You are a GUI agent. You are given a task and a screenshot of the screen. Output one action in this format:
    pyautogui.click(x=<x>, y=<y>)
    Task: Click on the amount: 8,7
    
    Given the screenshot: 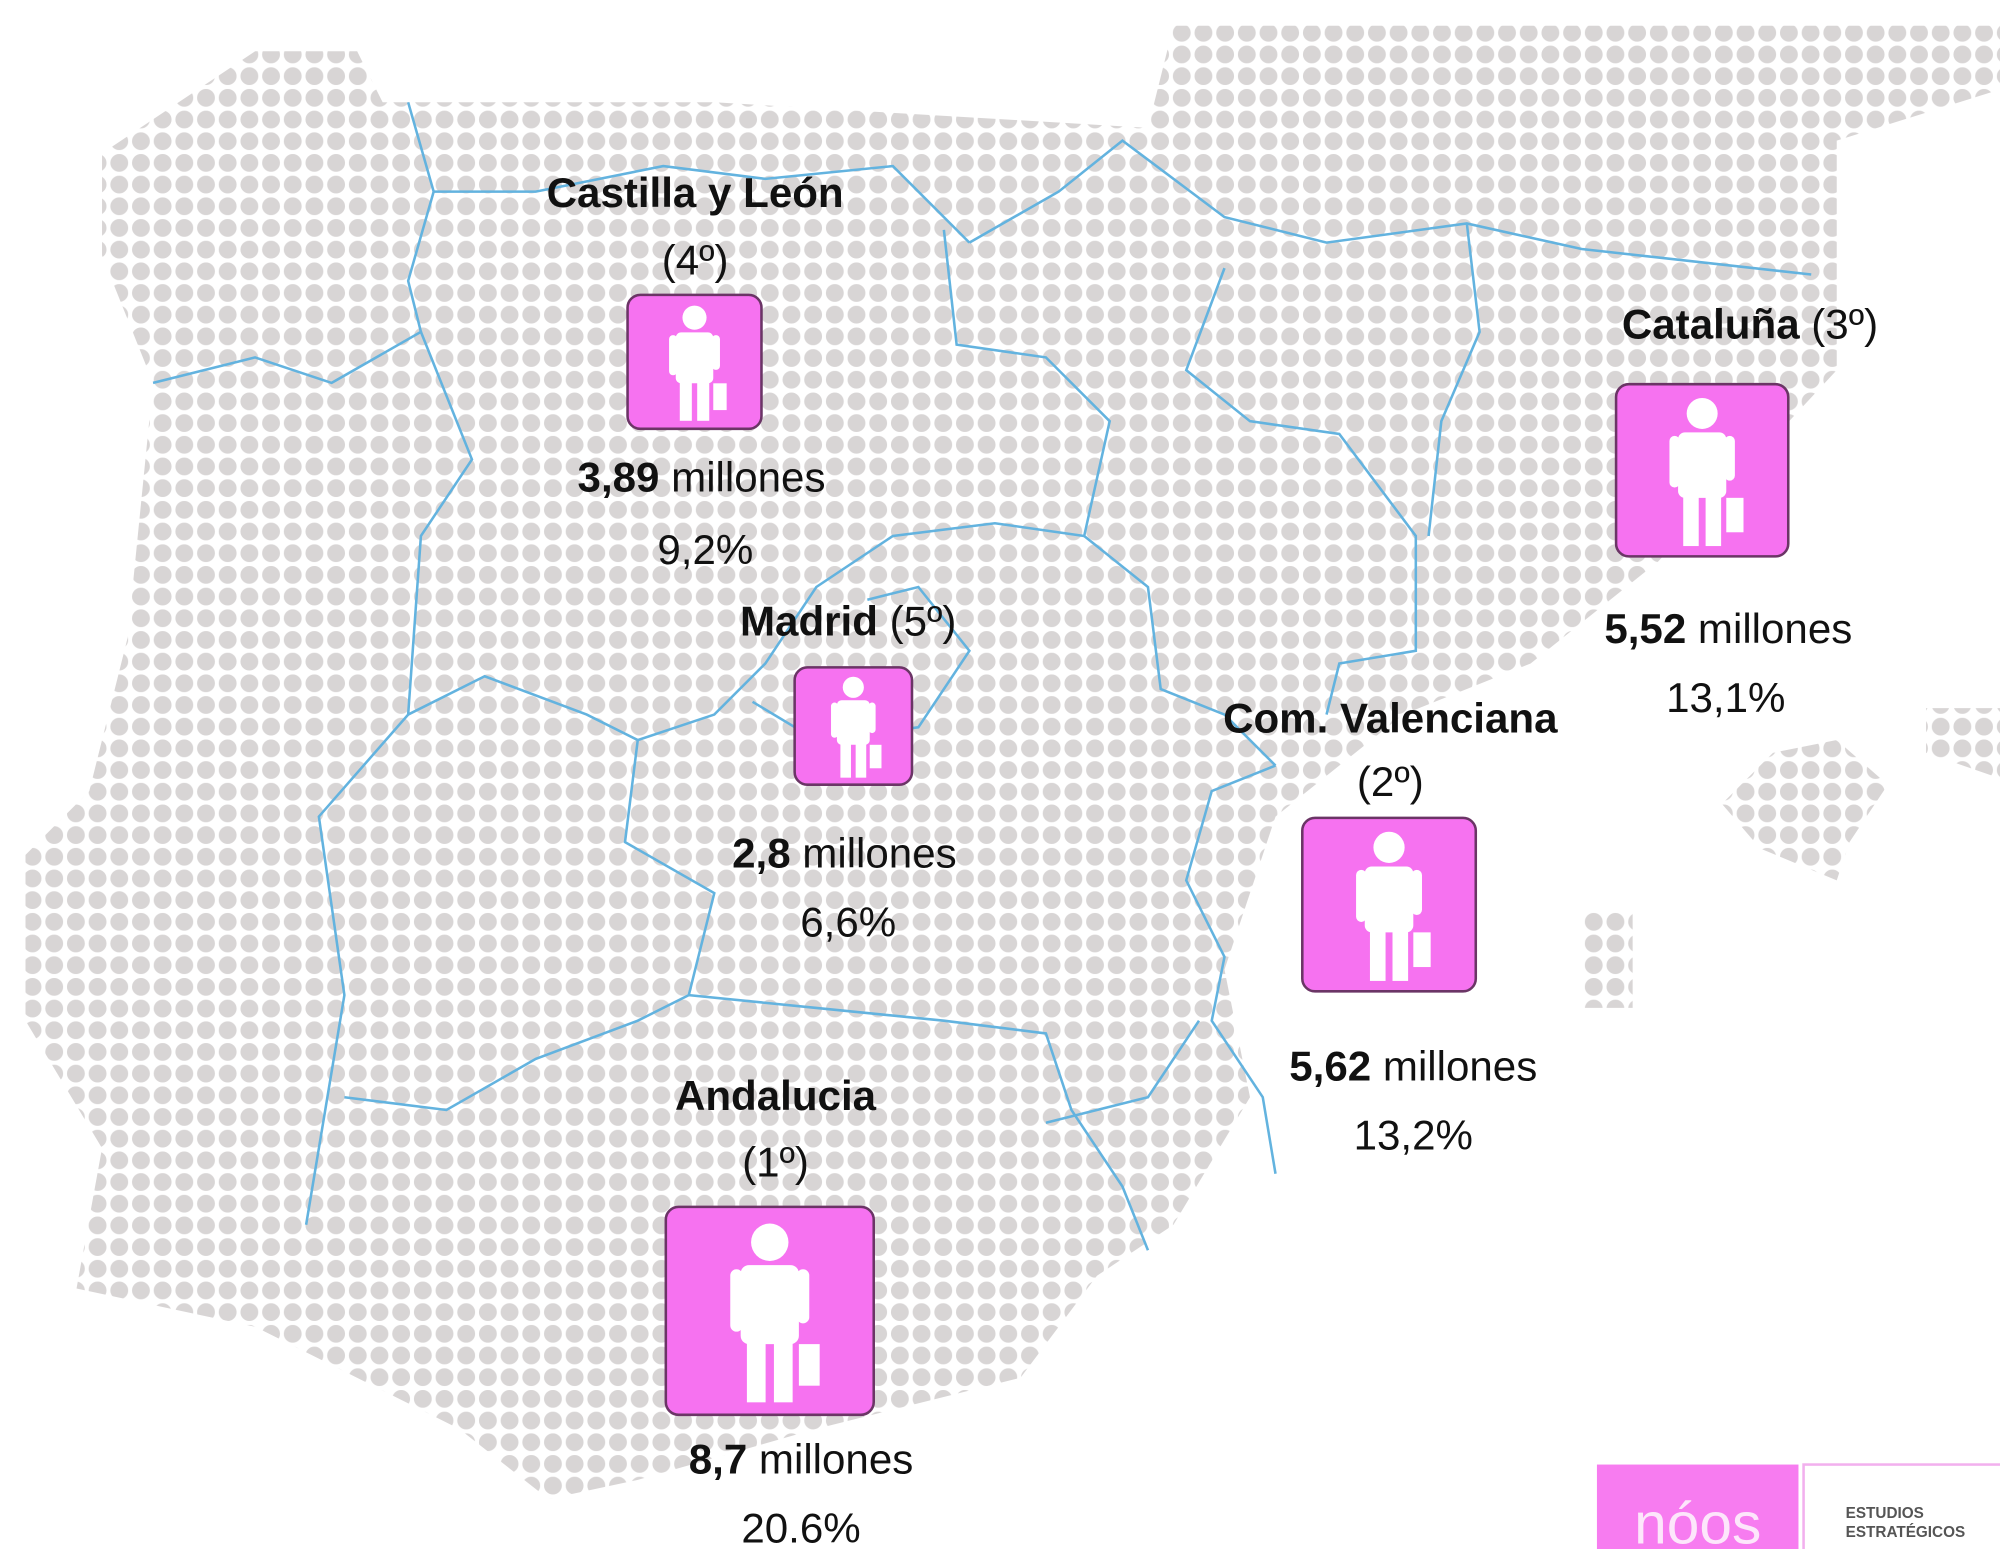 What is the action you would take?
    pyautogui.click(x=718, y=1458)
    